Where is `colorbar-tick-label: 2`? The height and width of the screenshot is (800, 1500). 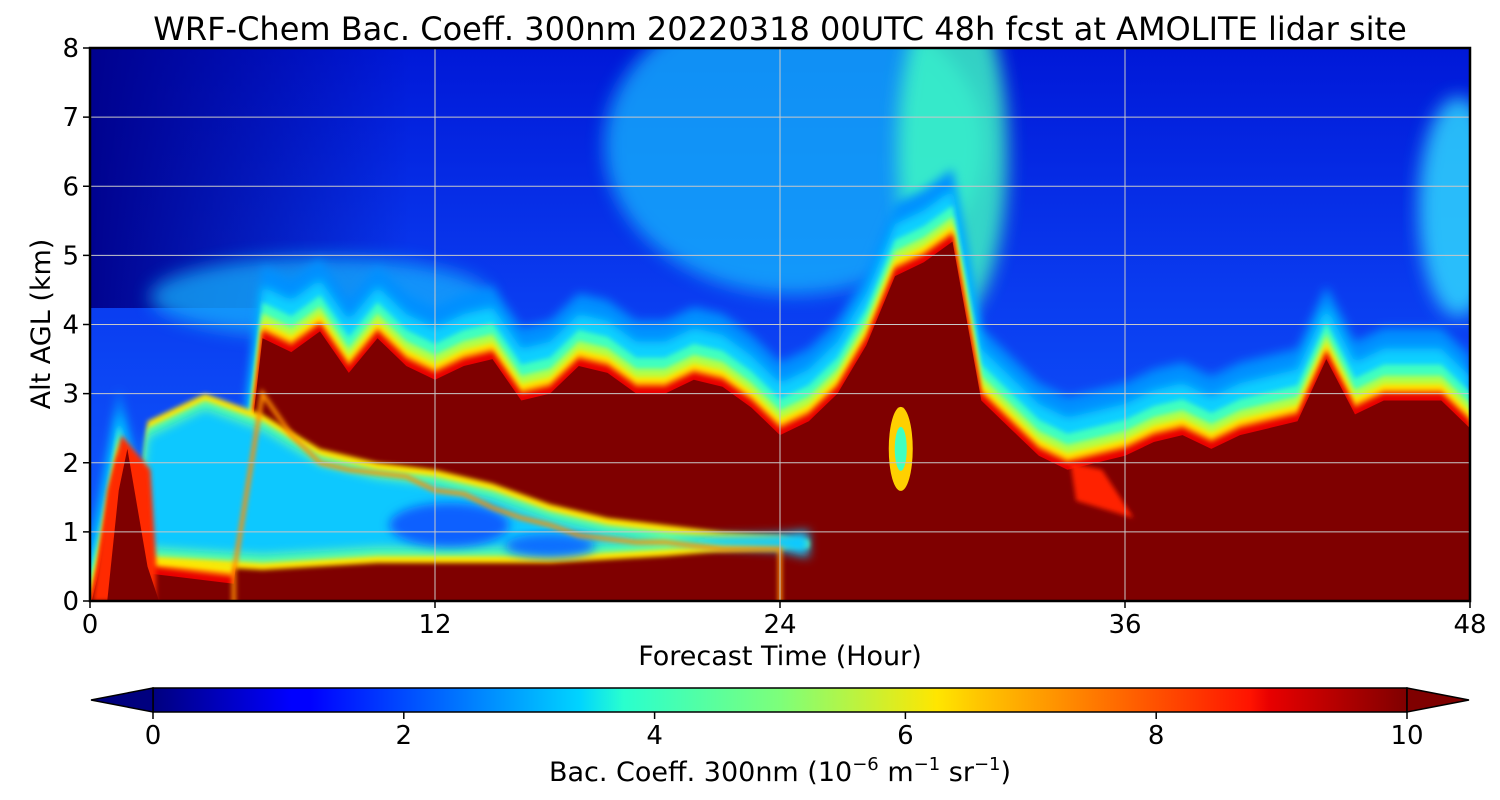 colorbar-tick-label: 2 is located at coordinates (404, 736).